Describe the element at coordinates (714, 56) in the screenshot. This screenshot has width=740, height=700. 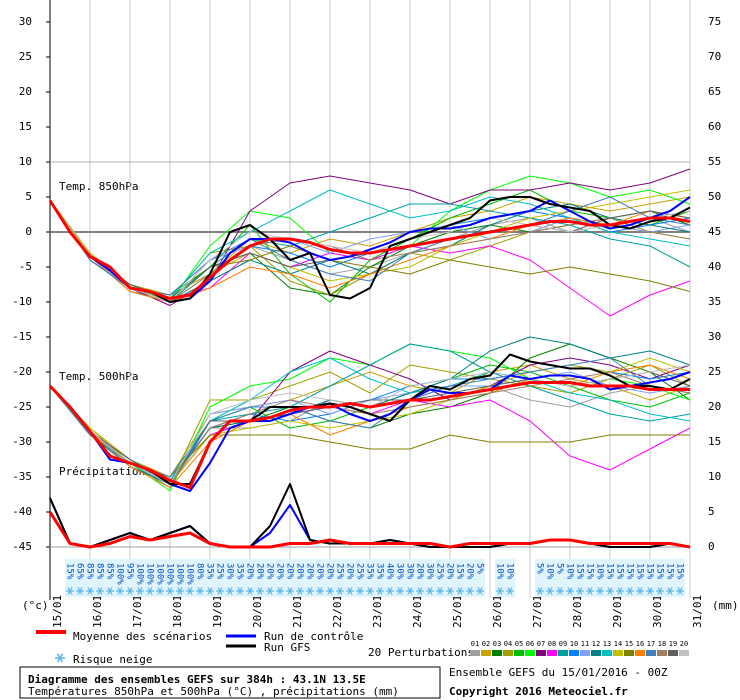
I see `y2-tick-label: 70` at that location.